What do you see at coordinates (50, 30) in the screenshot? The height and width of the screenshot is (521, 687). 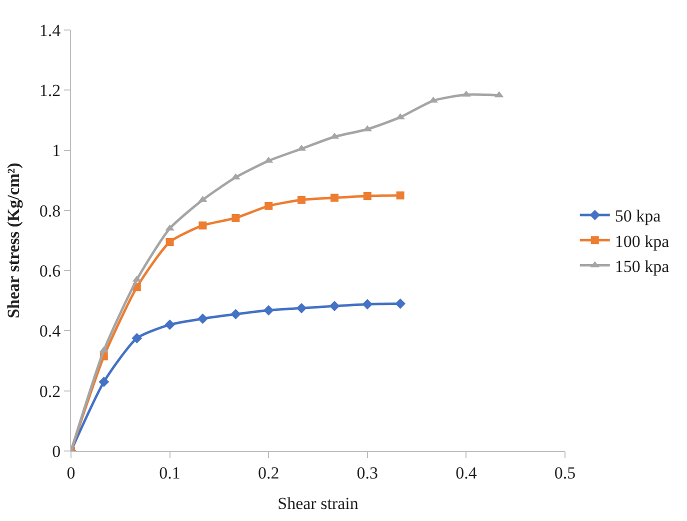 I see `y-tick-label: 1.4` at bounding box center [50, 30].